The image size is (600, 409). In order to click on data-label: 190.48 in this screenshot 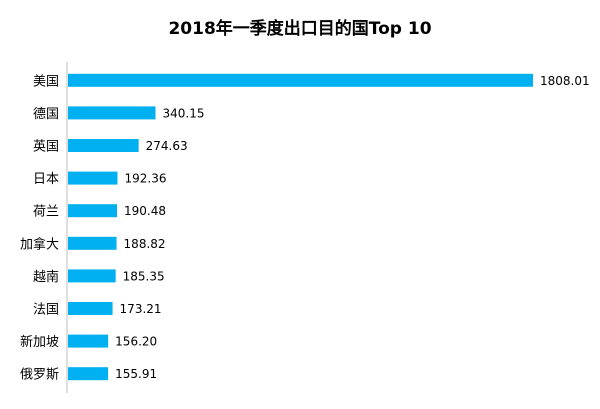, I will do `click(145, 211)`.